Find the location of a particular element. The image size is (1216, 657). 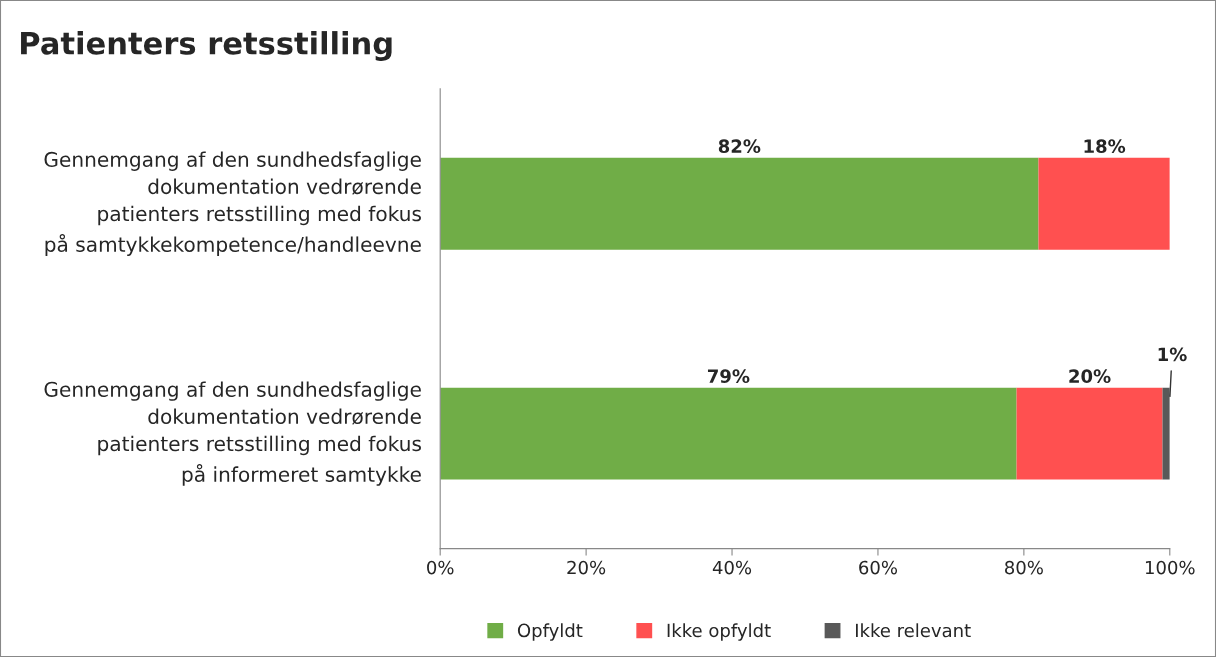

x-tick-label: 0% is located at coordinates (440, 567).